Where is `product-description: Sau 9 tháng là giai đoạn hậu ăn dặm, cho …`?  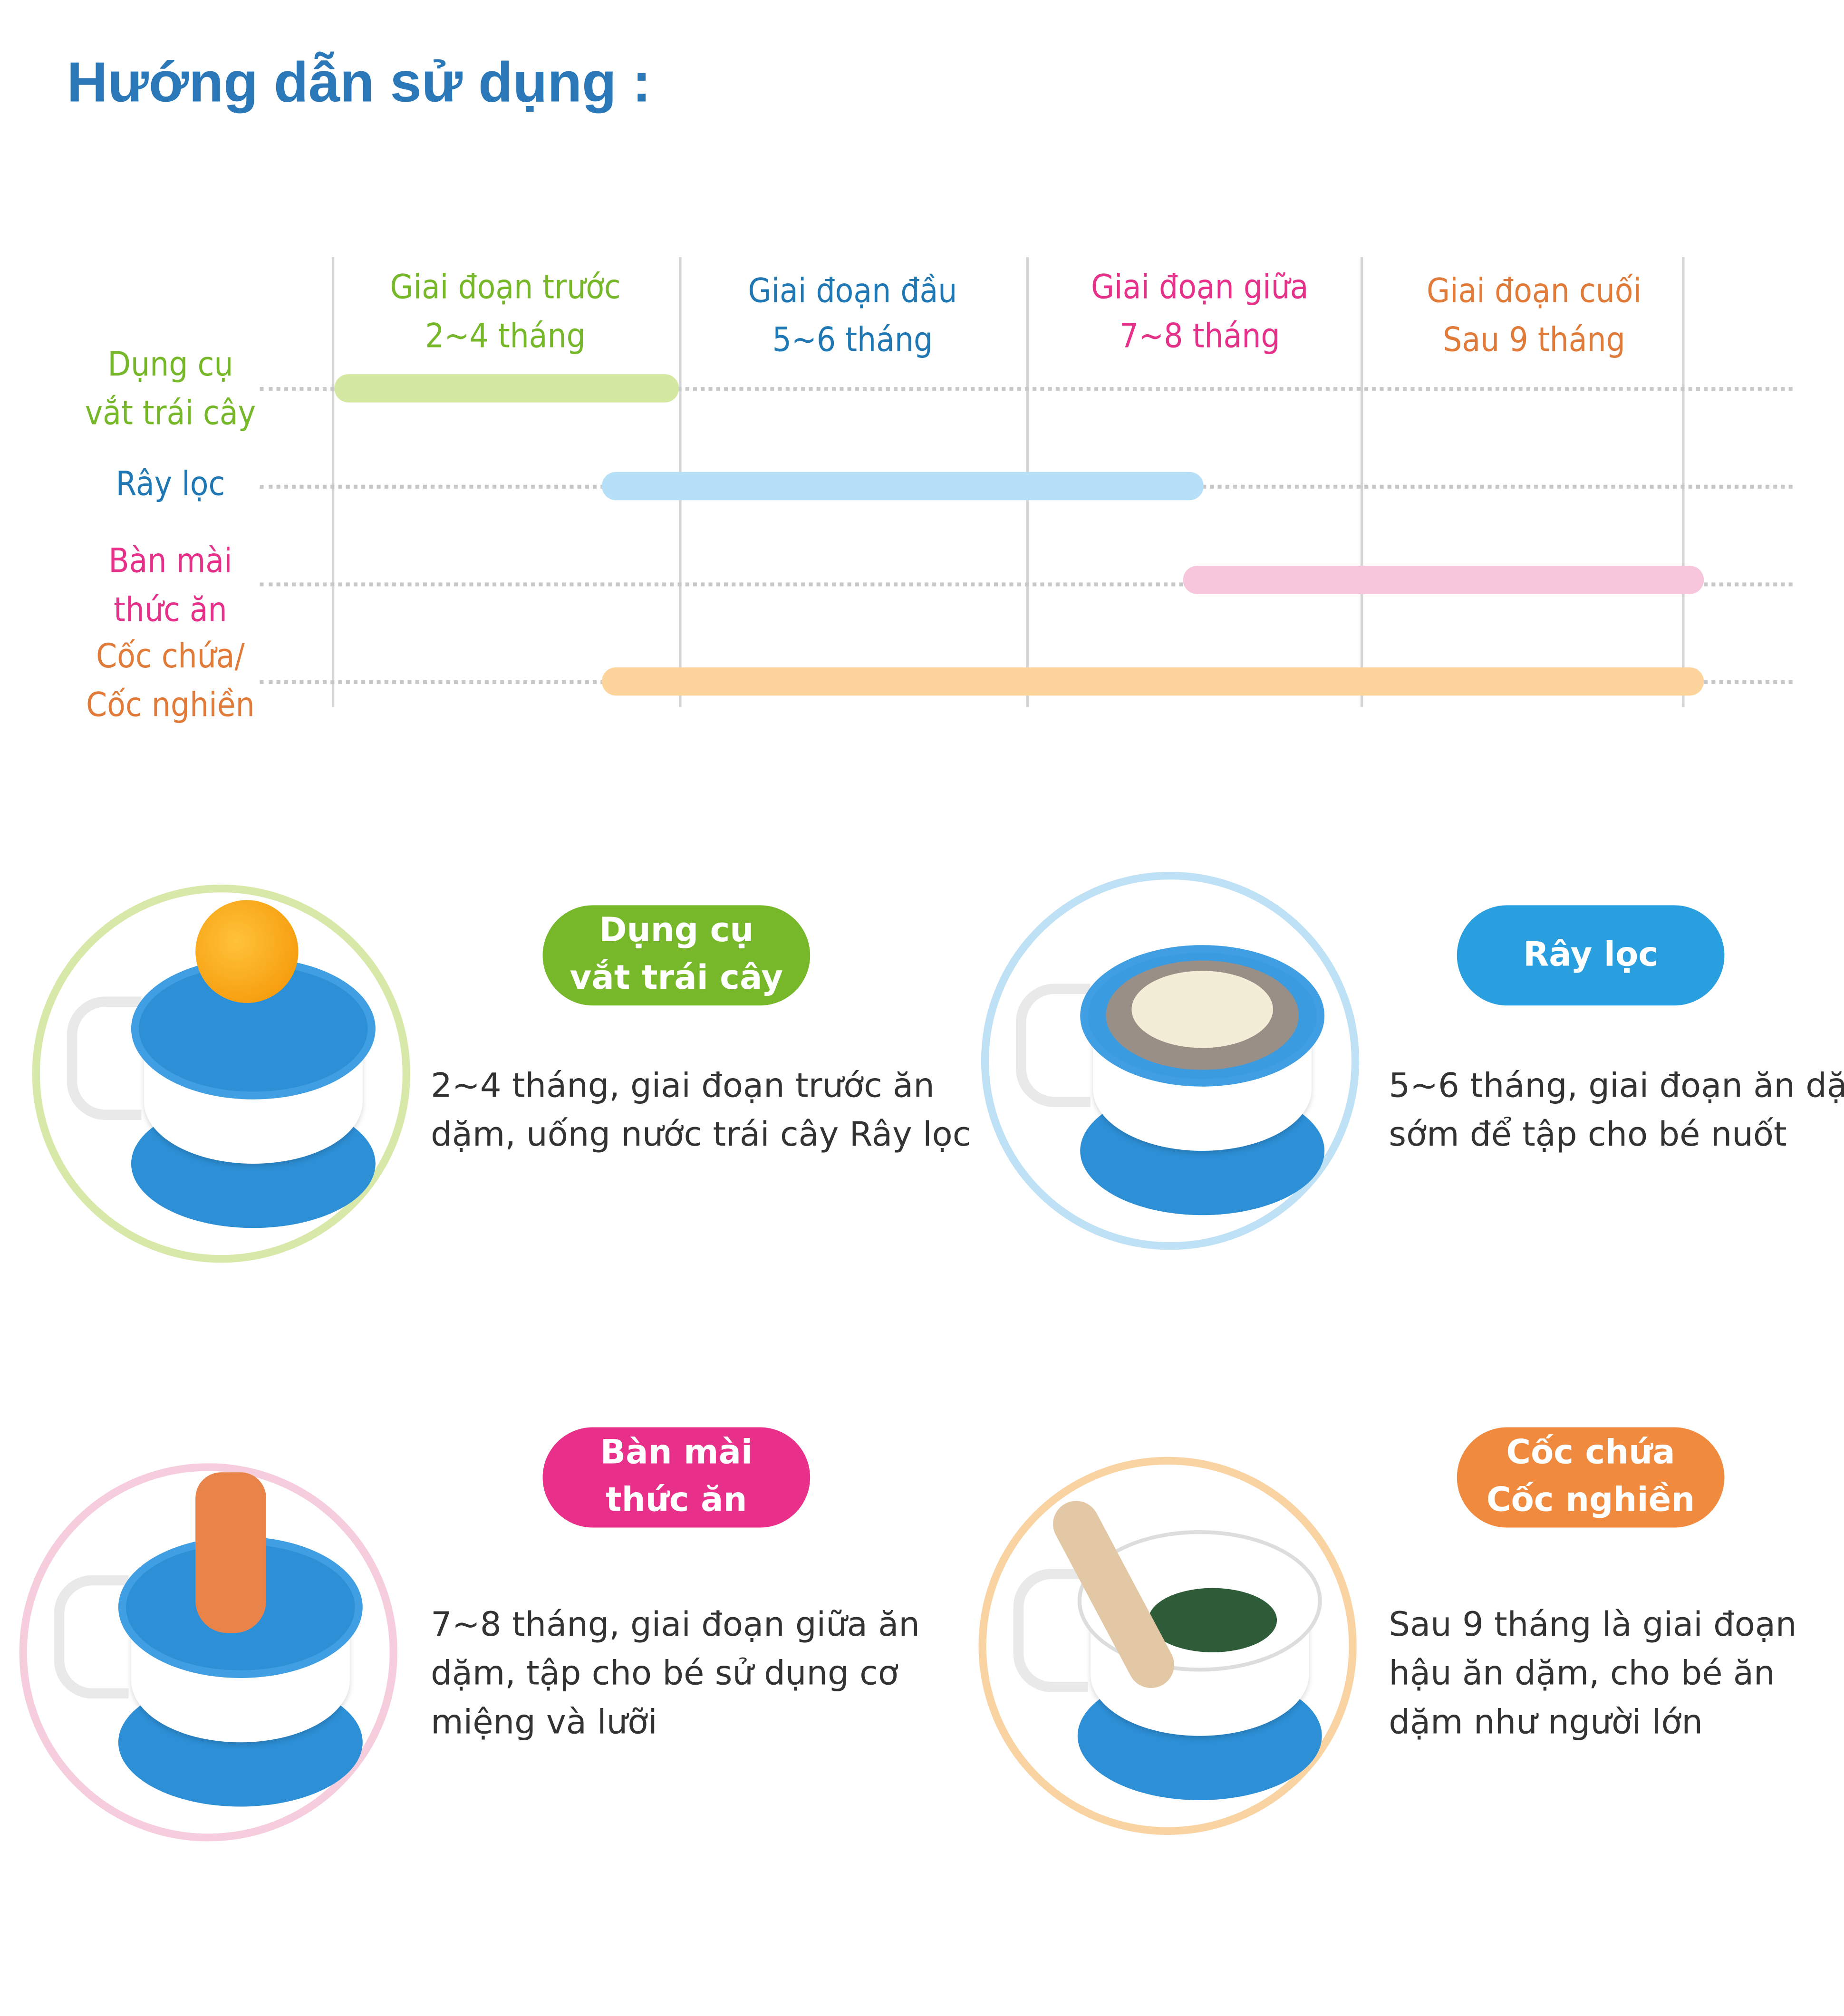 product-description: Sau 9 tháng là giai đoạn hậu ăn dặm, cho … is located at coordinates (1592, 1674).